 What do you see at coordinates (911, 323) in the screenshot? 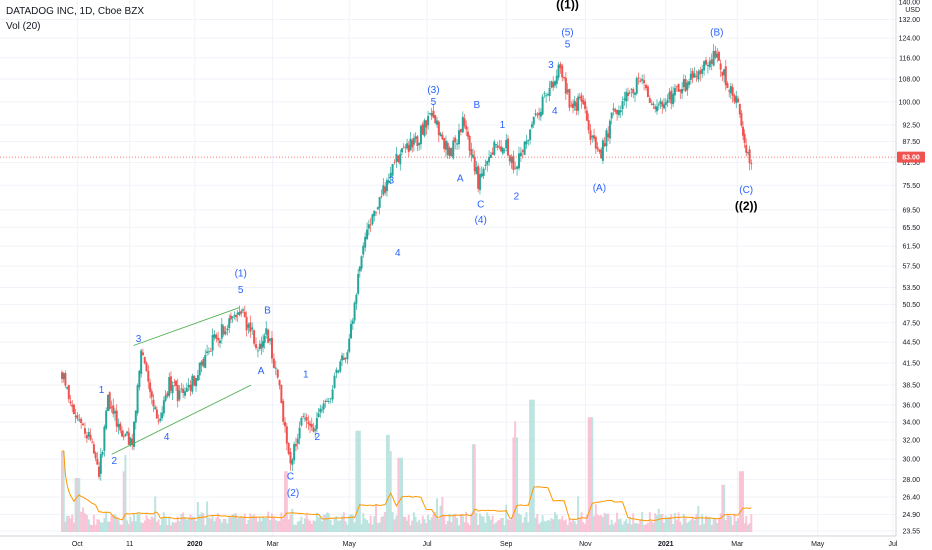
I see `price-tick-label: 47.50` at bounding box center [911, 323].